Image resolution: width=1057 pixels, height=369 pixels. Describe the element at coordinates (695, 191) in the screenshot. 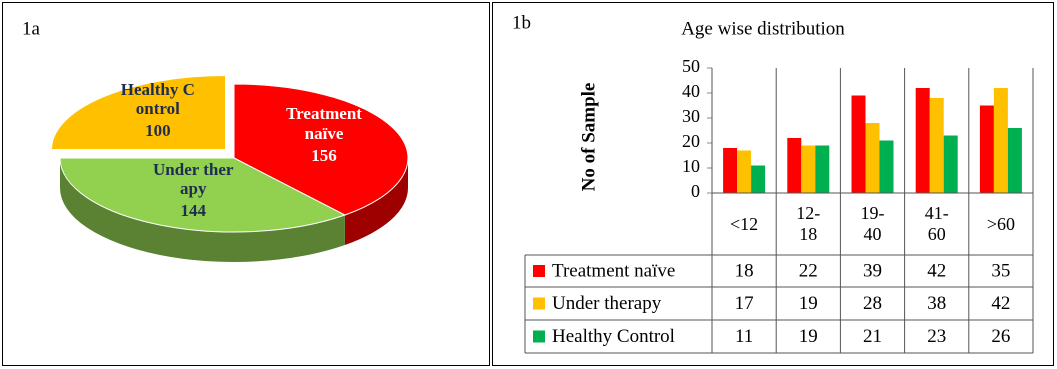

I see `y-tick-label: 0` at that location.